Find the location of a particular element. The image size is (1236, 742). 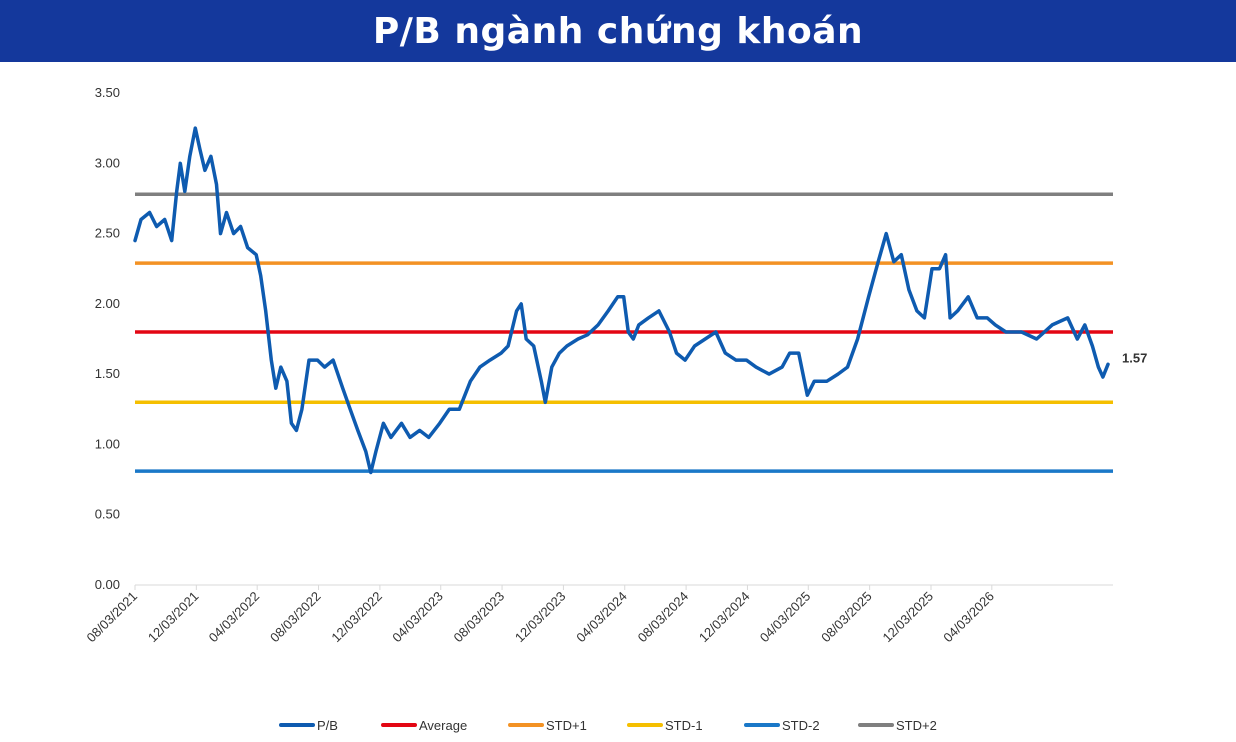

x-tick-label: 04/03/2025 is located at coordinates (785, 617).